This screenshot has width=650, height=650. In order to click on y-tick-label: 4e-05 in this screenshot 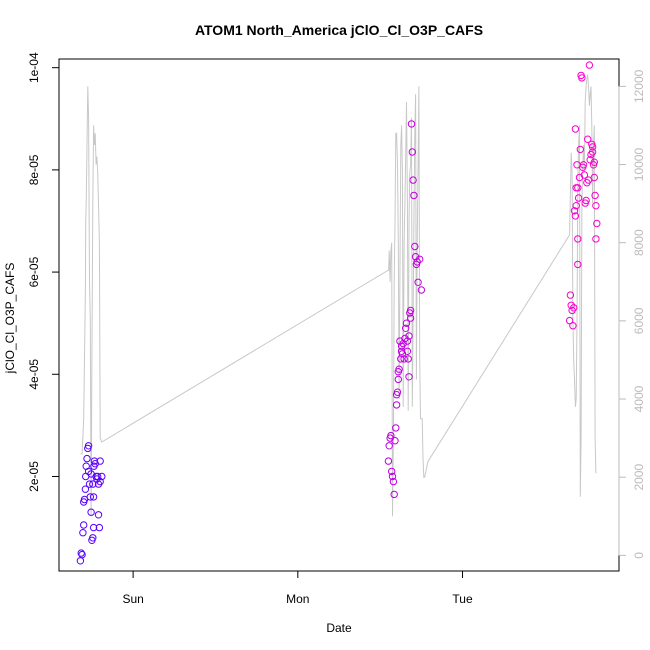, I will do `click(34, 374)`.